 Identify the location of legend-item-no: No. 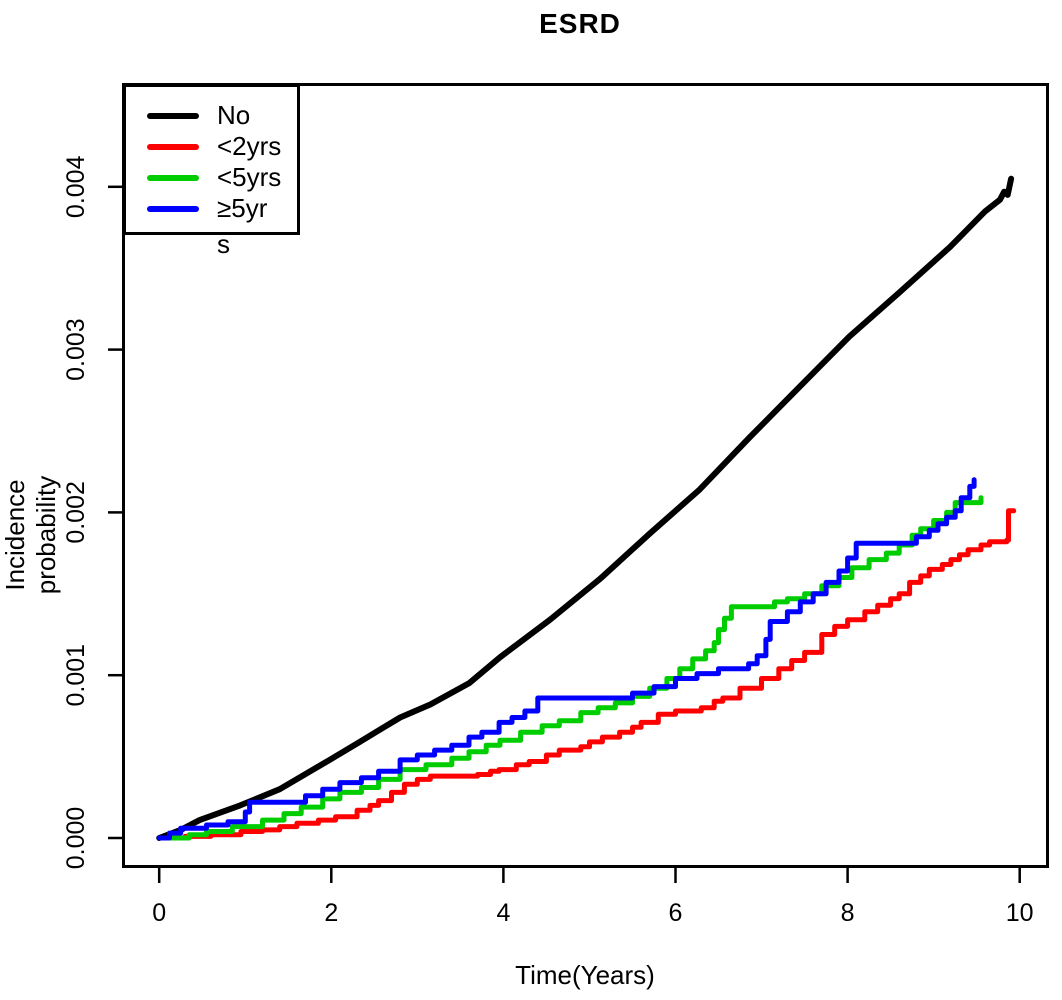
(211, 115).